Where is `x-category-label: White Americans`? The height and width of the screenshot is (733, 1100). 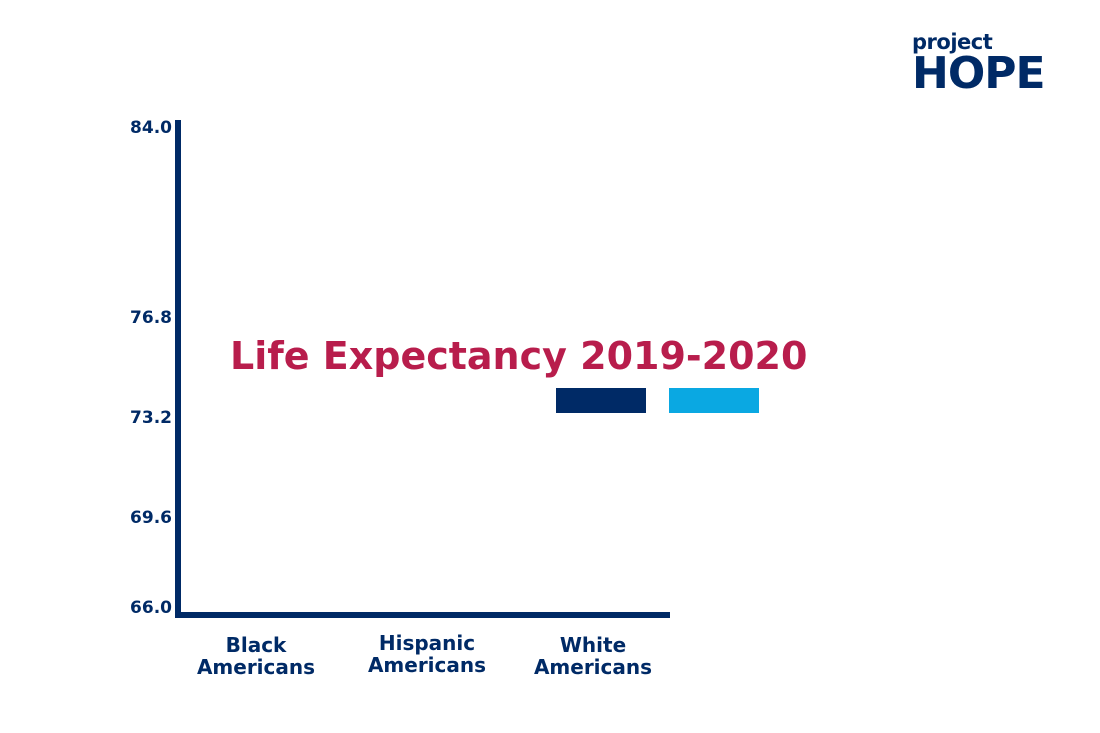 x-category-label: White Americans is located at coordinates (593, 656).